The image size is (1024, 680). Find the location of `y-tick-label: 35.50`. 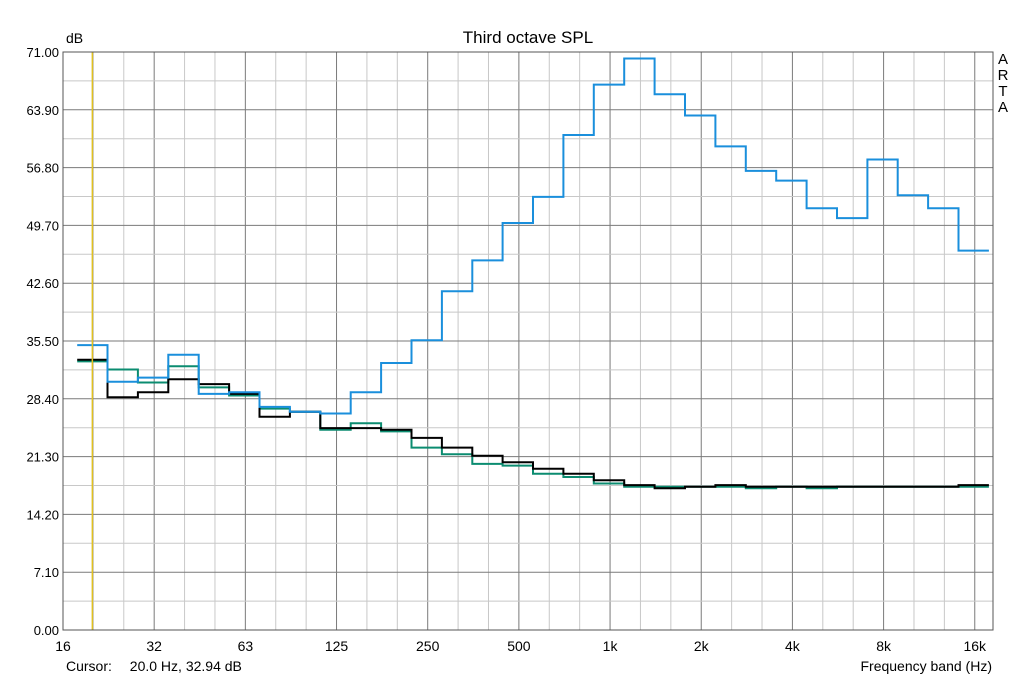

y-tick-label: 35.50 is located at coordinates (42, 341).